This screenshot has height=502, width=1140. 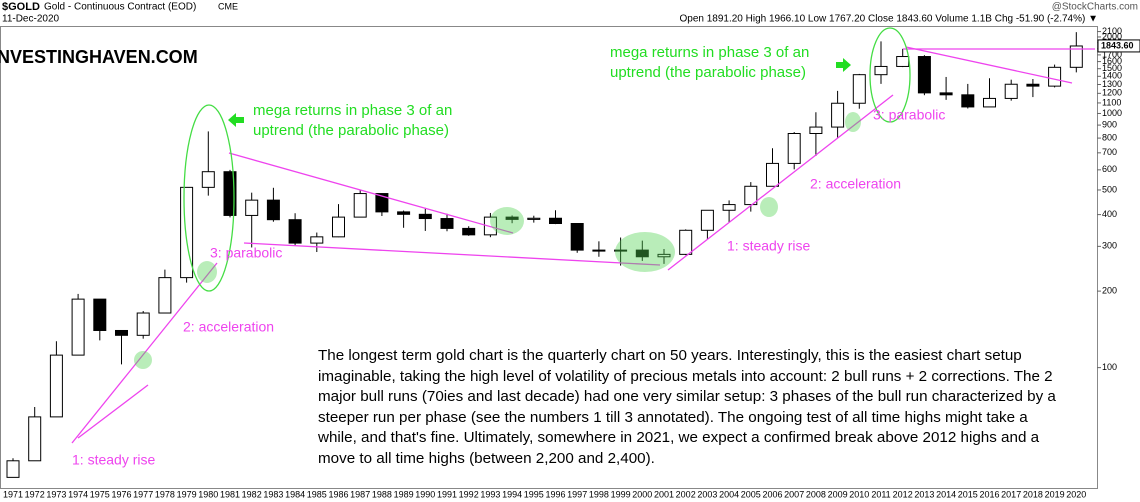 What do you see at coordinates (880, 494) in the screenshot?
I see `x-tick-label: 2011` at bounding box center [880, 494].